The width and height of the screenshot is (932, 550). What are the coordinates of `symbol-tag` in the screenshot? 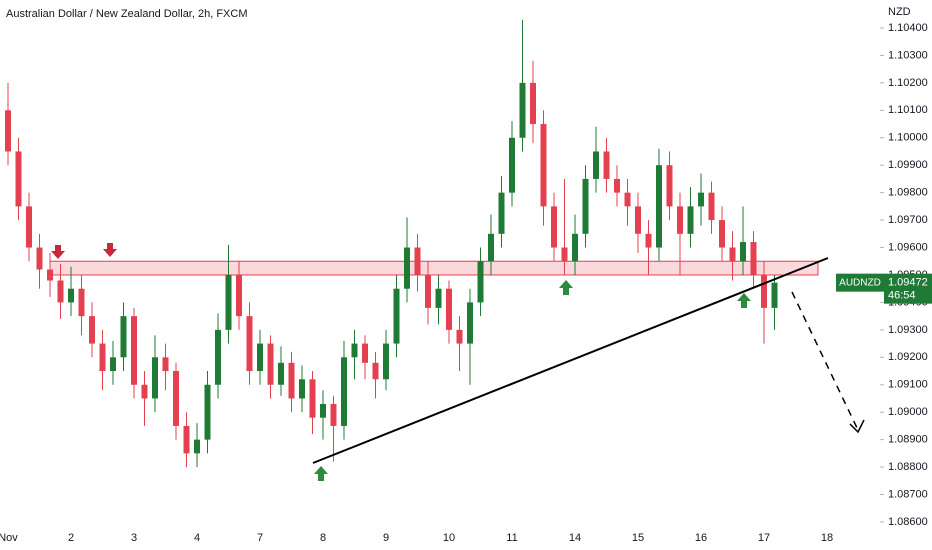 It's located at (860, 282).